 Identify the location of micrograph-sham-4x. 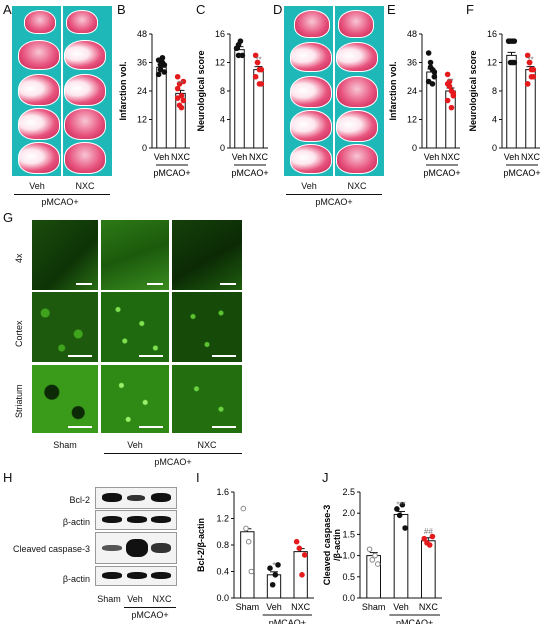
(65, 255).